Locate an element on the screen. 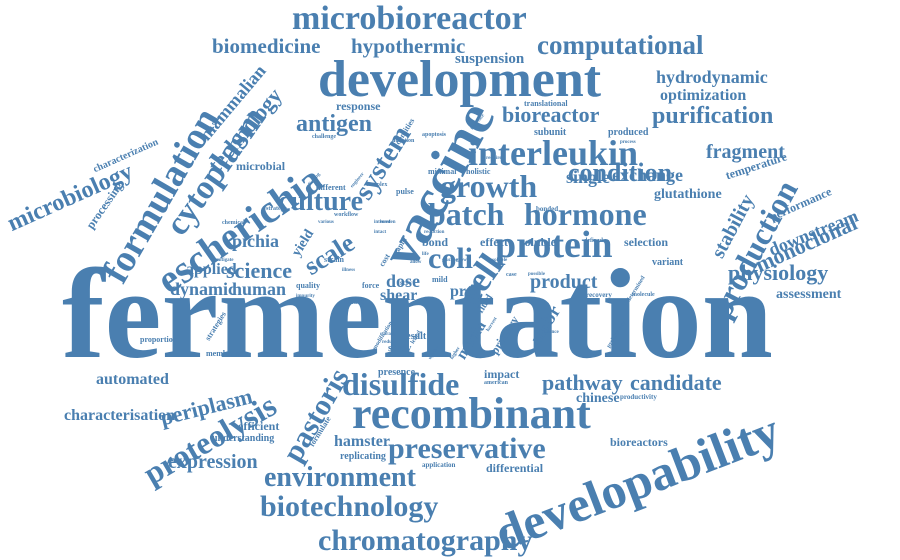 This screenshot has width=900, height=560. word-culture: culture is located at coordinates (321, 201).